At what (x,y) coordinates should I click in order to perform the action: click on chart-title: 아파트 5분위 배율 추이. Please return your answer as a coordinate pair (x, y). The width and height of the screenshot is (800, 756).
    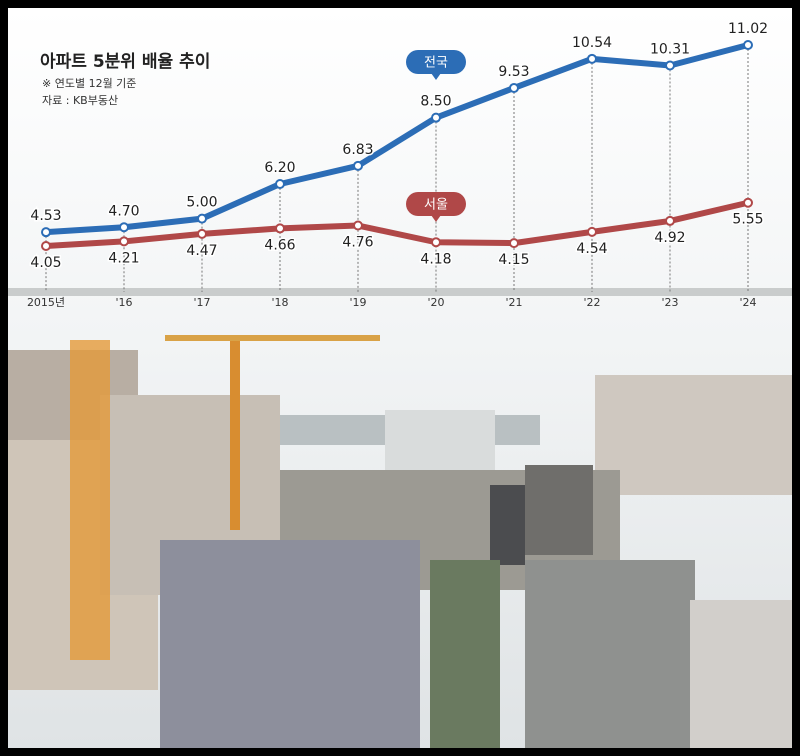
    Looking at the image, I should click on (125, 62).